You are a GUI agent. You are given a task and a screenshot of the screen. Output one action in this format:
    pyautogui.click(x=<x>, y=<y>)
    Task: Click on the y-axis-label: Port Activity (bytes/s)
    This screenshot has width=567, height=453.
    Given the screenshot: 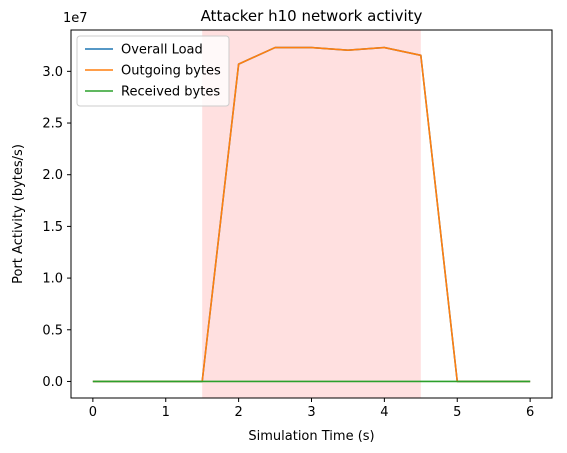 What is the action you would take?
    pyautogui.click(x=18, y=214)
    